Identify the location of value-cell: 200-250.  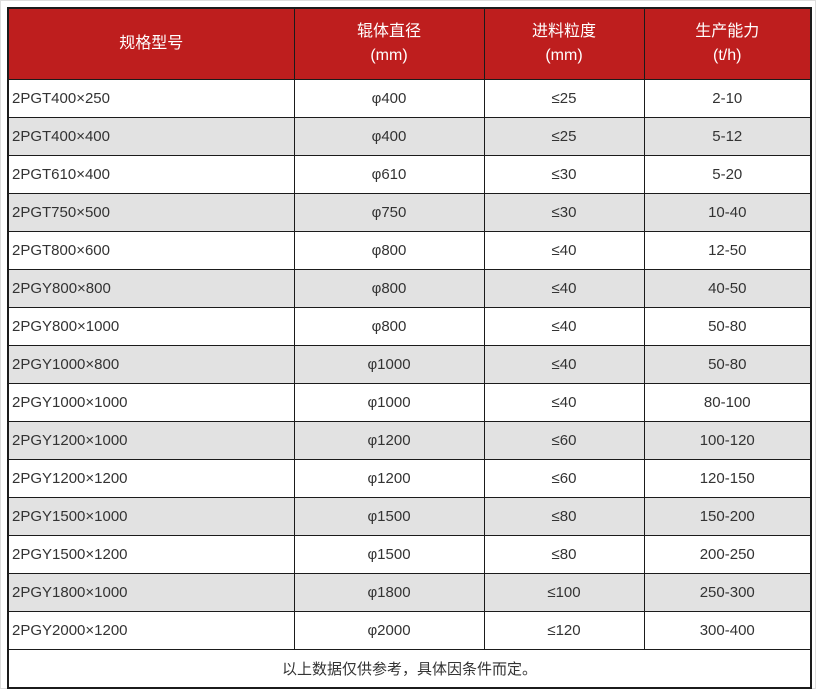
(727, 554).